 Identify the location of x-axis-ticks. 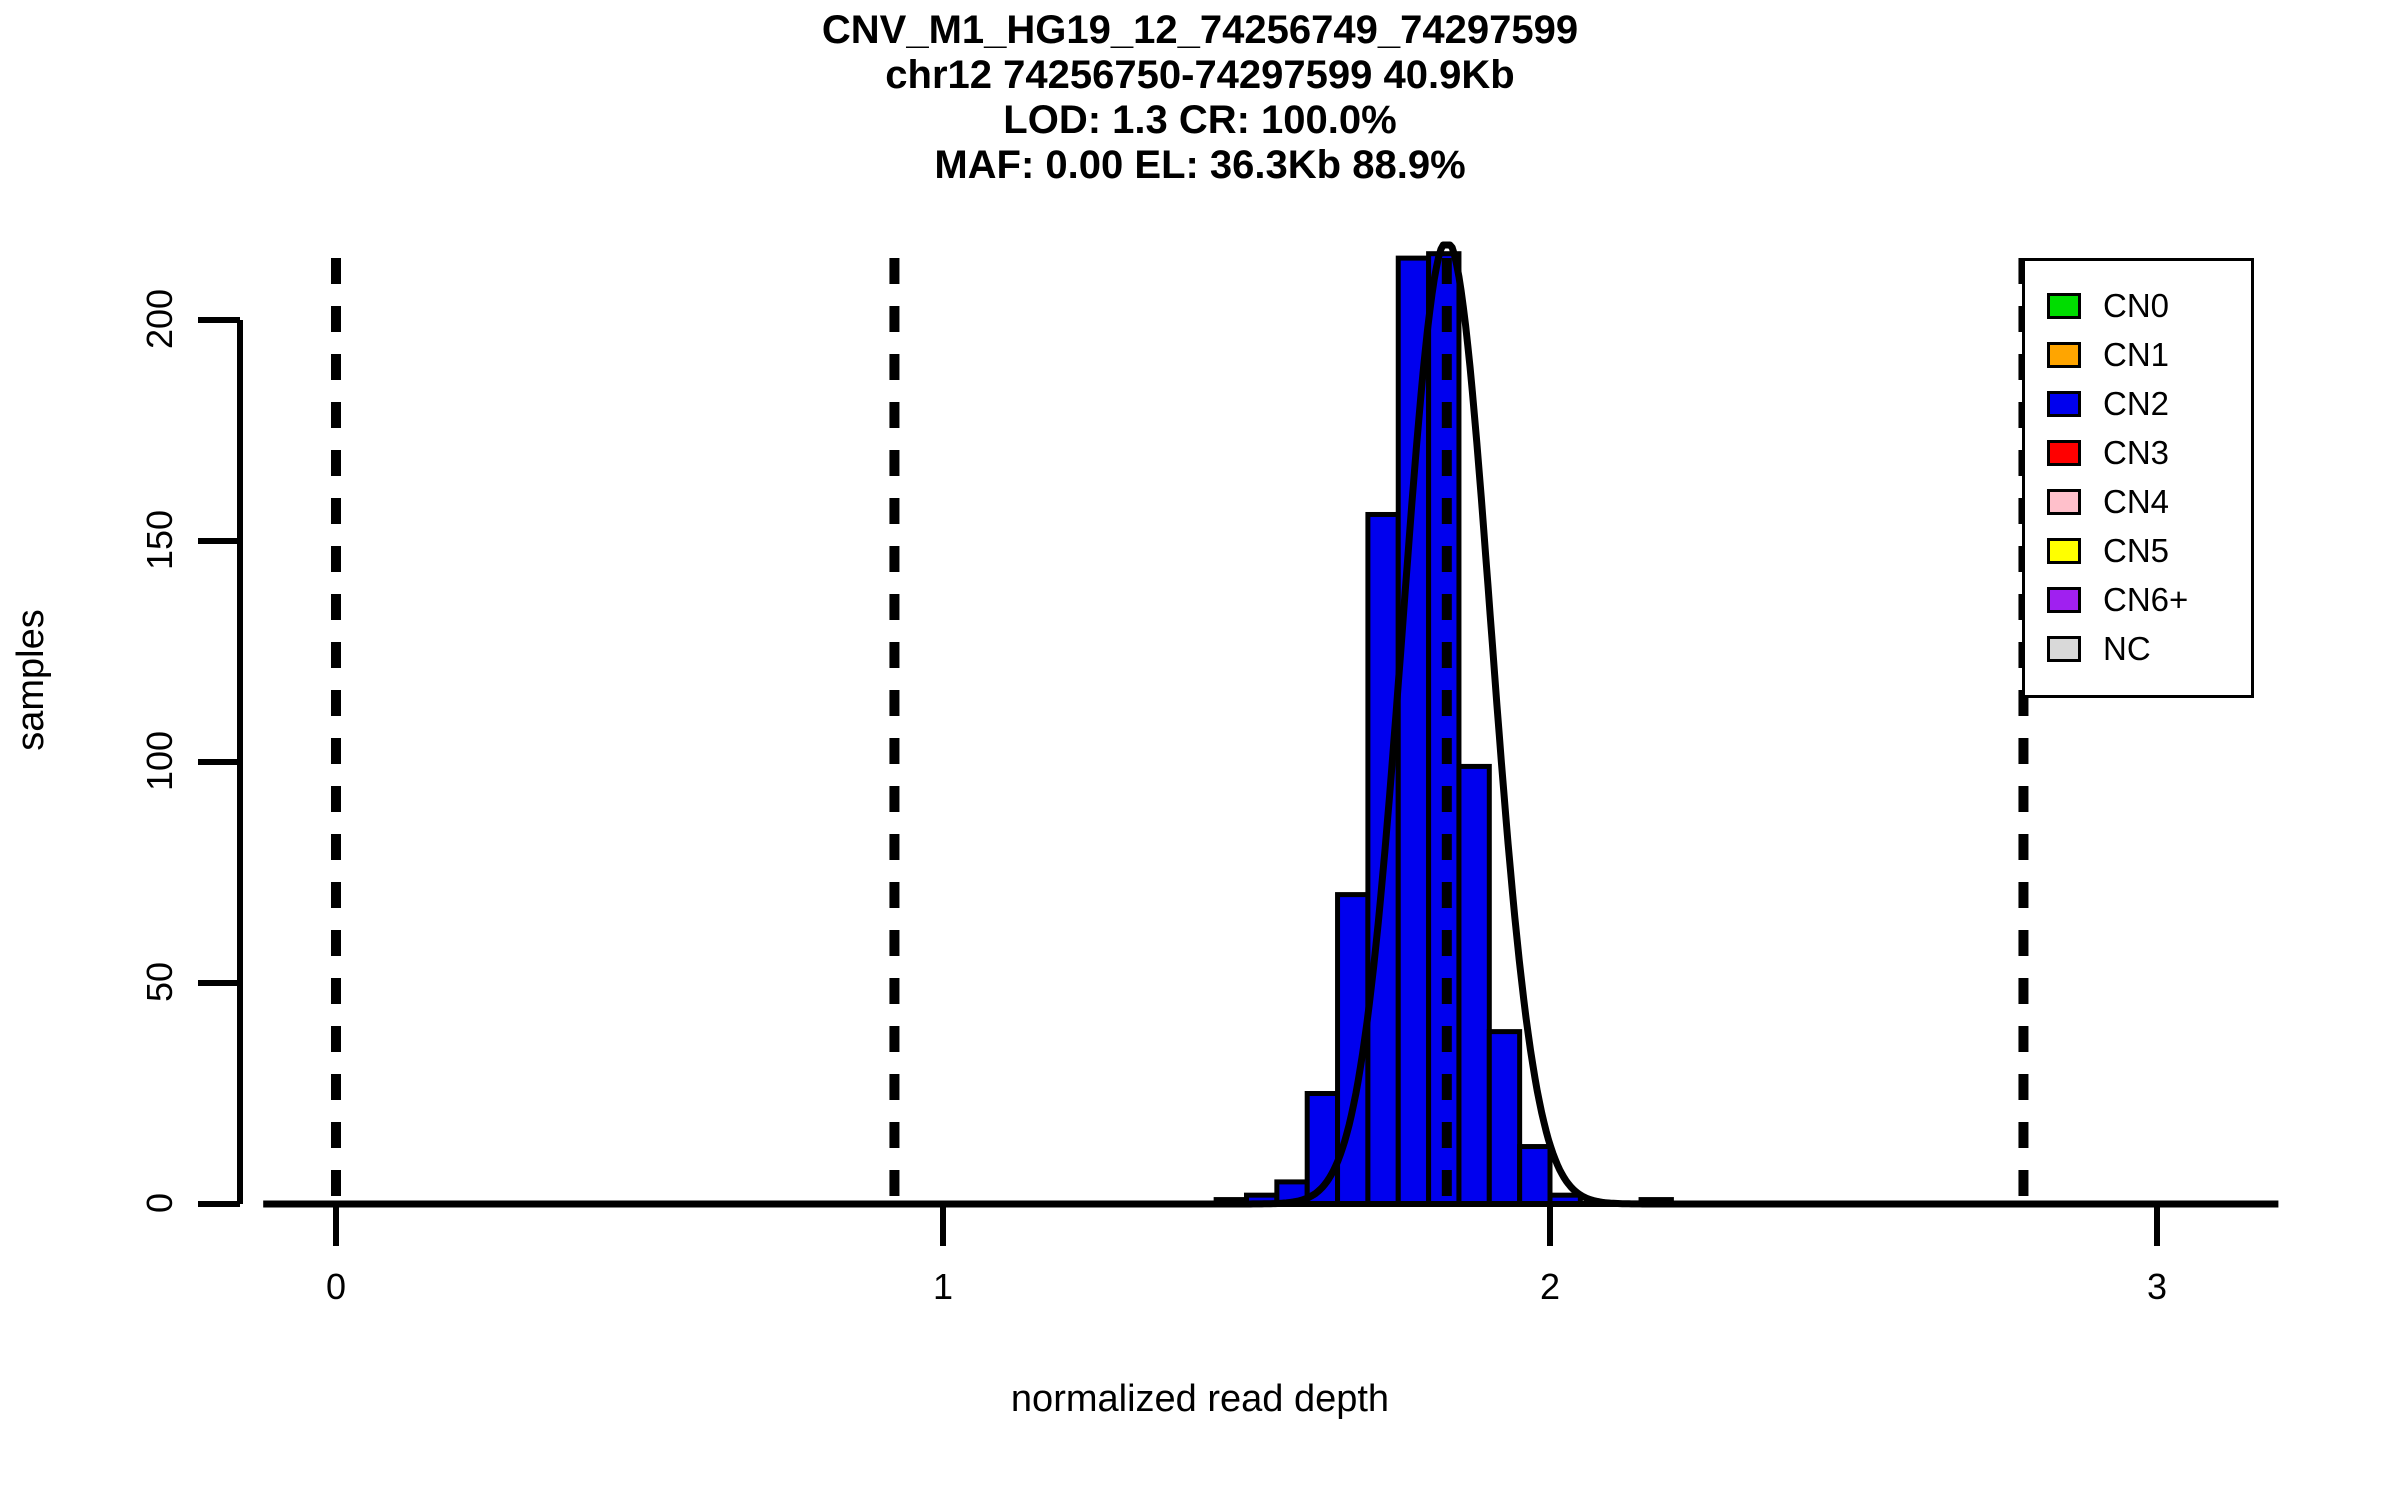
(1246, 1225).